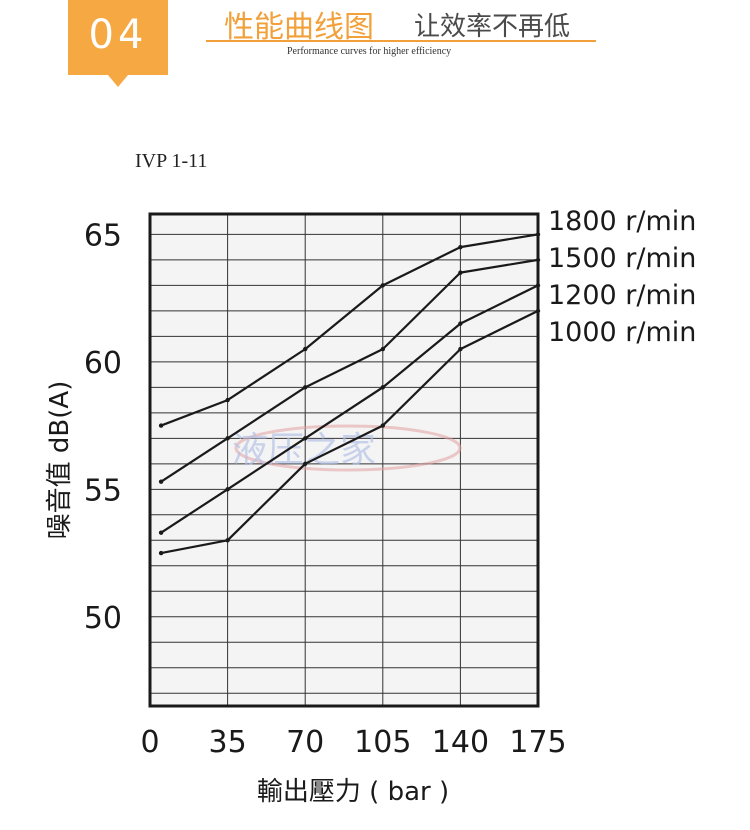  I want to click on x-tick-label: 70, so click(305, 742).